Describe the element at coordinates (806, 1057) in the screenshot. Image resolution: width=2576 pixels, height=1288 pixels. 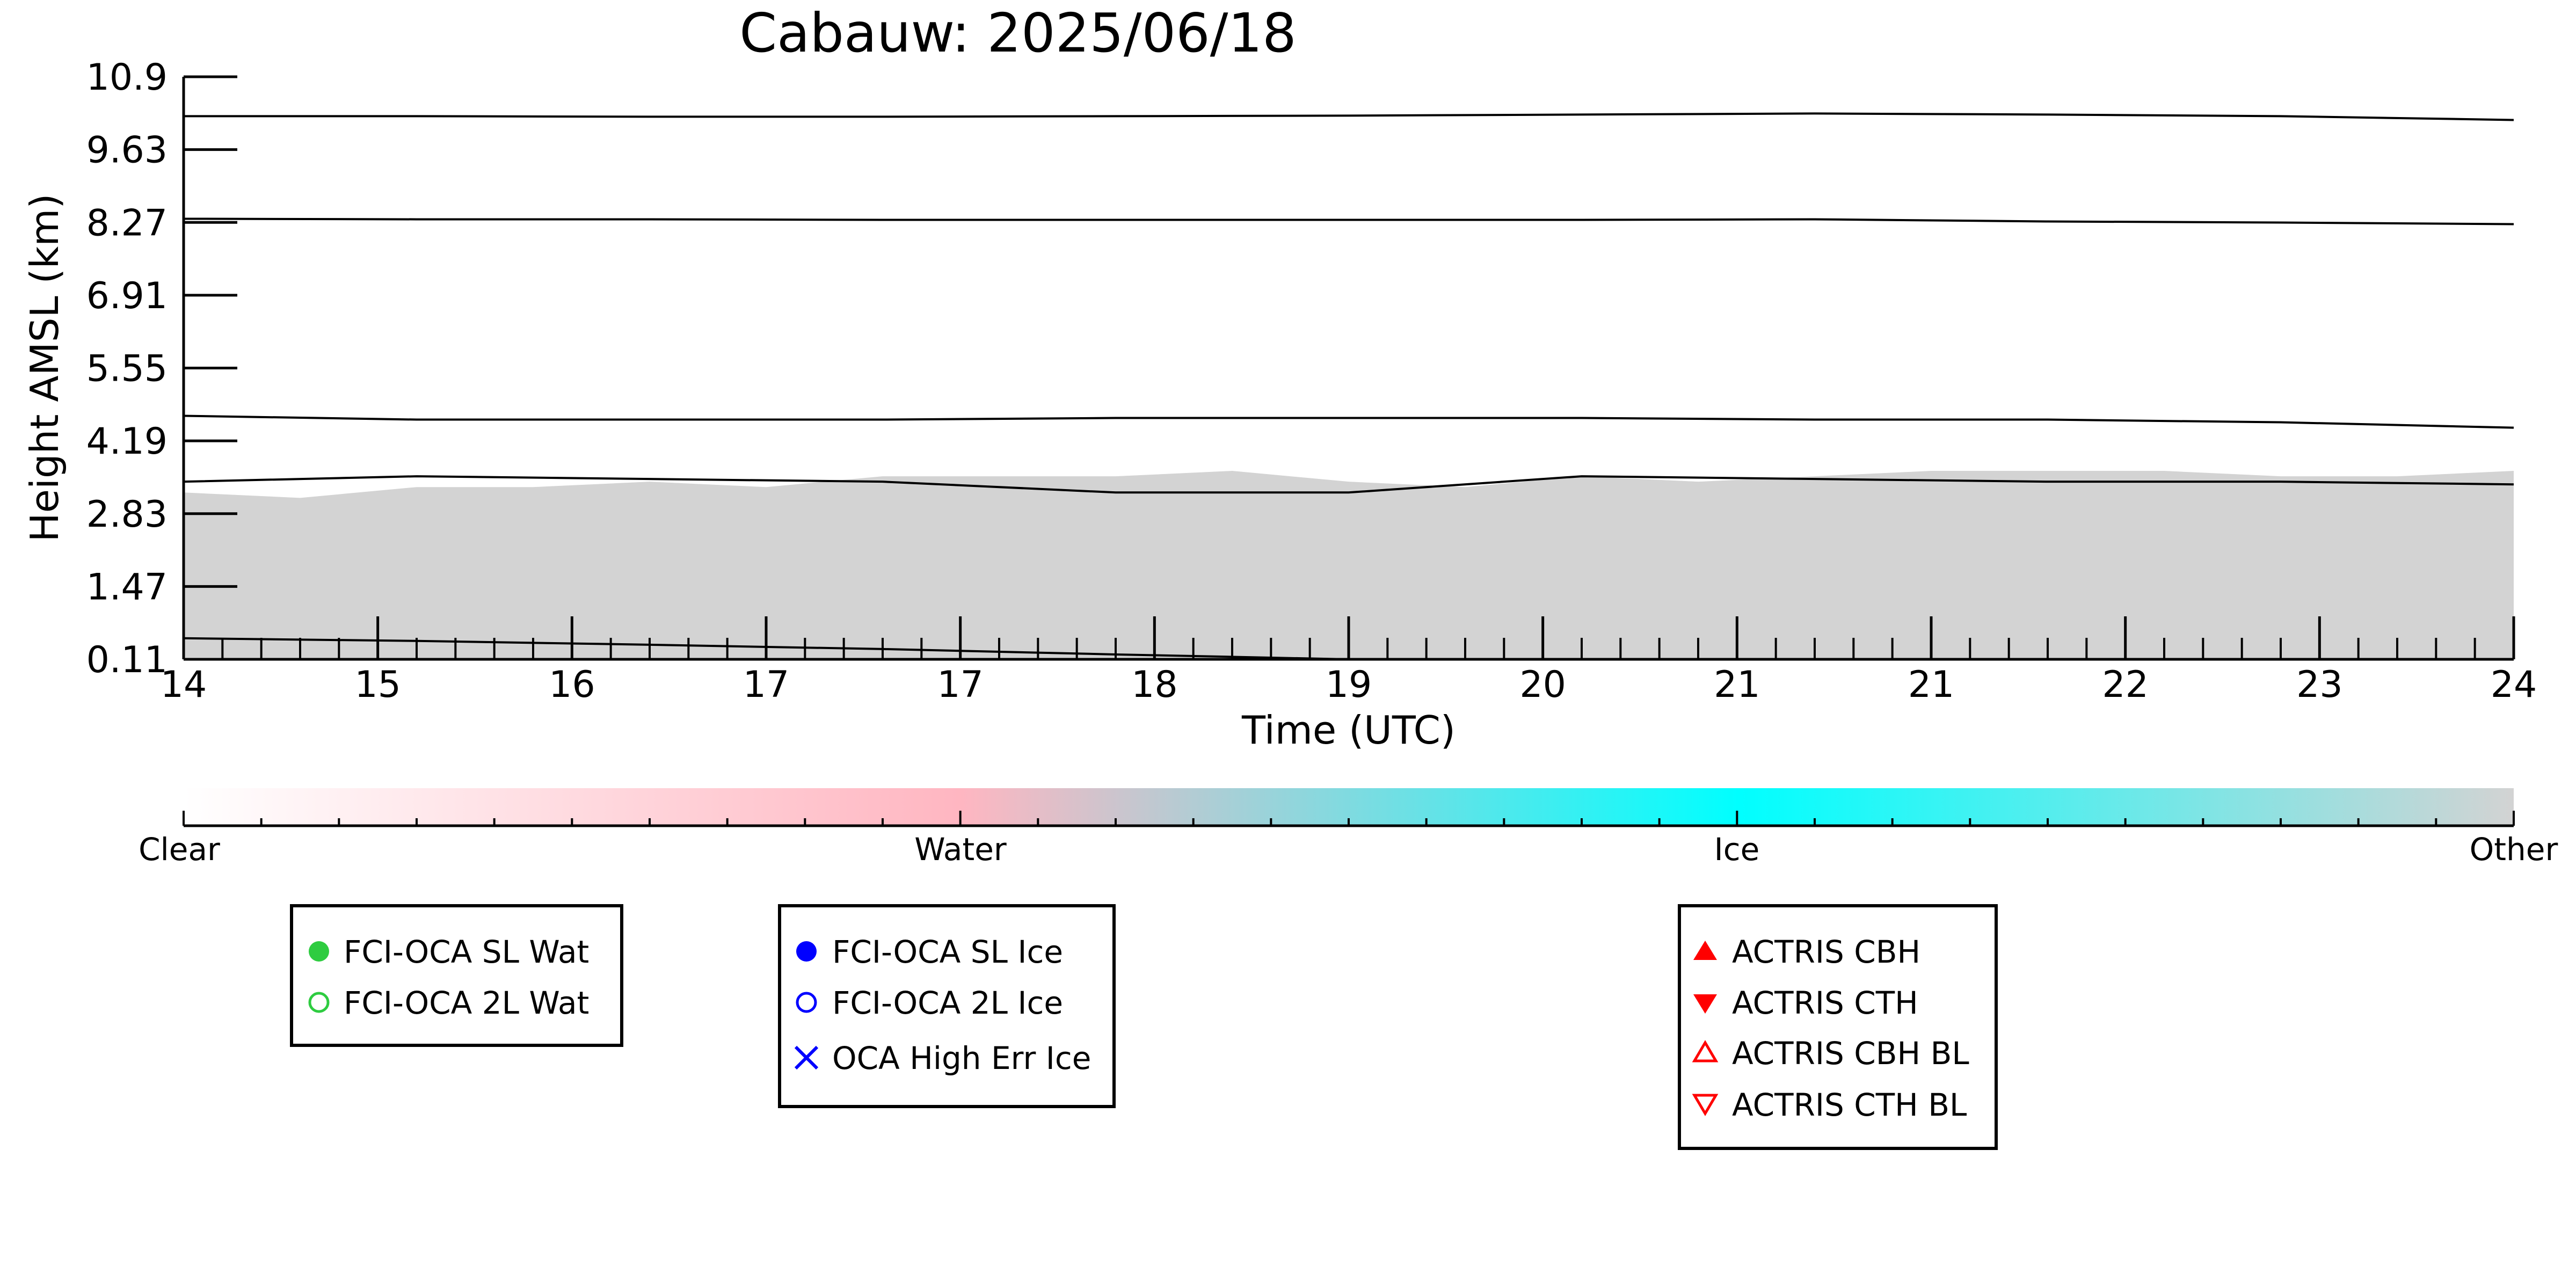
I see `x-marker` at that location.